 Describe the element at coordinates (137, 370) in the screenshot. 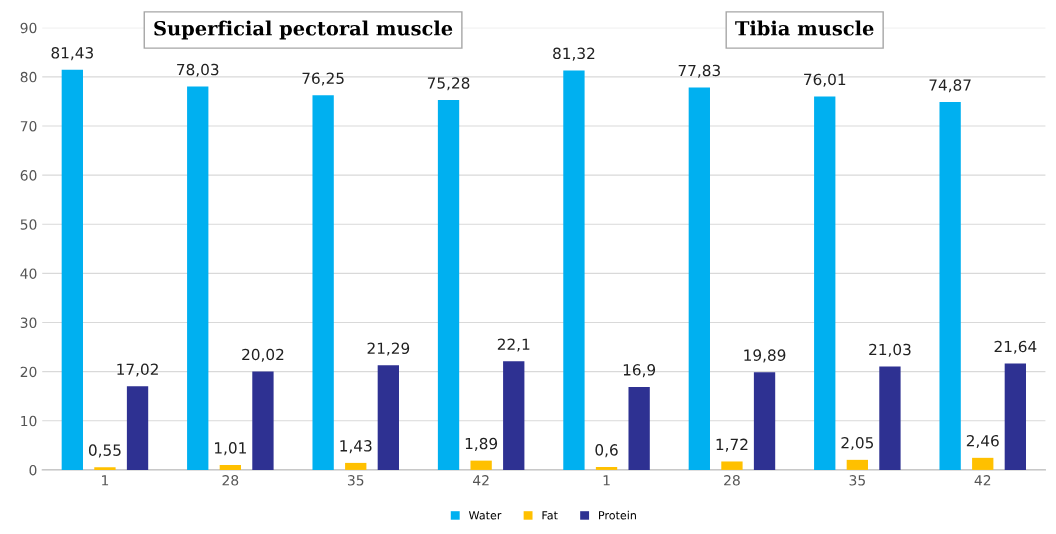

I see `data-label: 17,02` at that location.